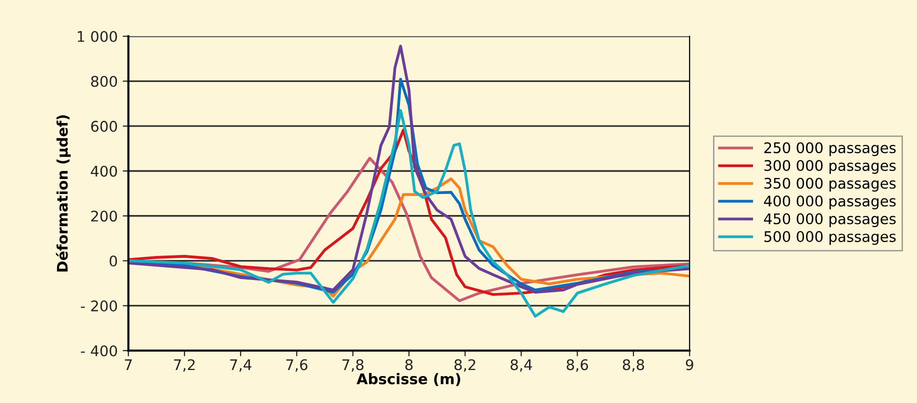  What do you see at coordinates (830, 167) in the screenshot?
I see `legend-label: 300 000 passages` at bounding box center [830, 167].